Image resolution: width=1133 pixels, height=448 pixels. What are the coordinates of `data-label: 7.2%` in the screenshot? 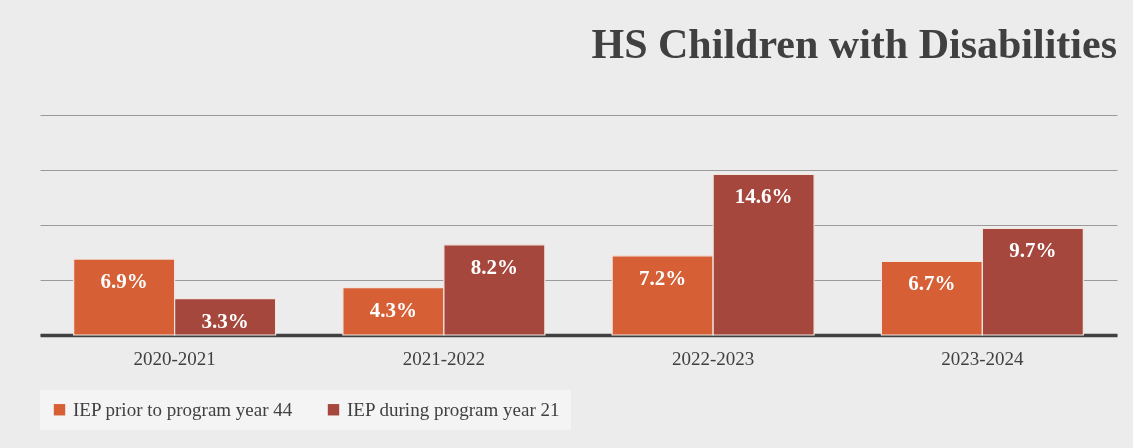 It's located at (663, 277).